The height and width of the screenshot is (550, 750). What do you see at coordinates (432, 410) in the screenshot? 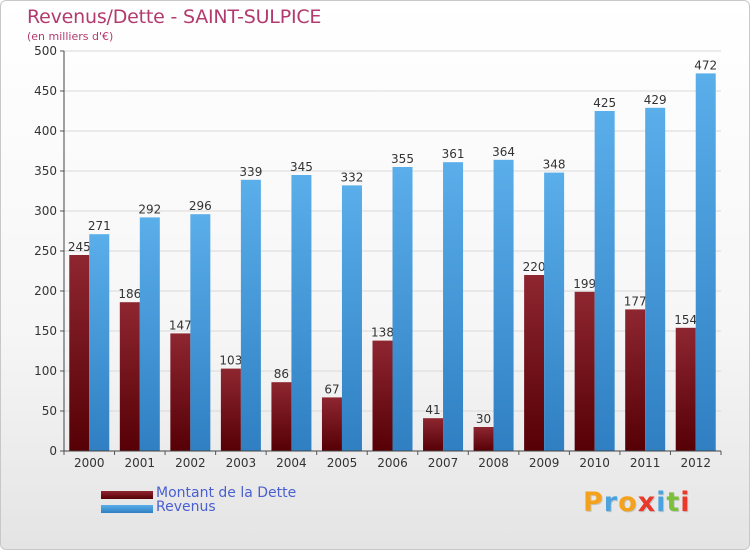
I see `data-label-dette: 41` at bounding box center [432, 410].